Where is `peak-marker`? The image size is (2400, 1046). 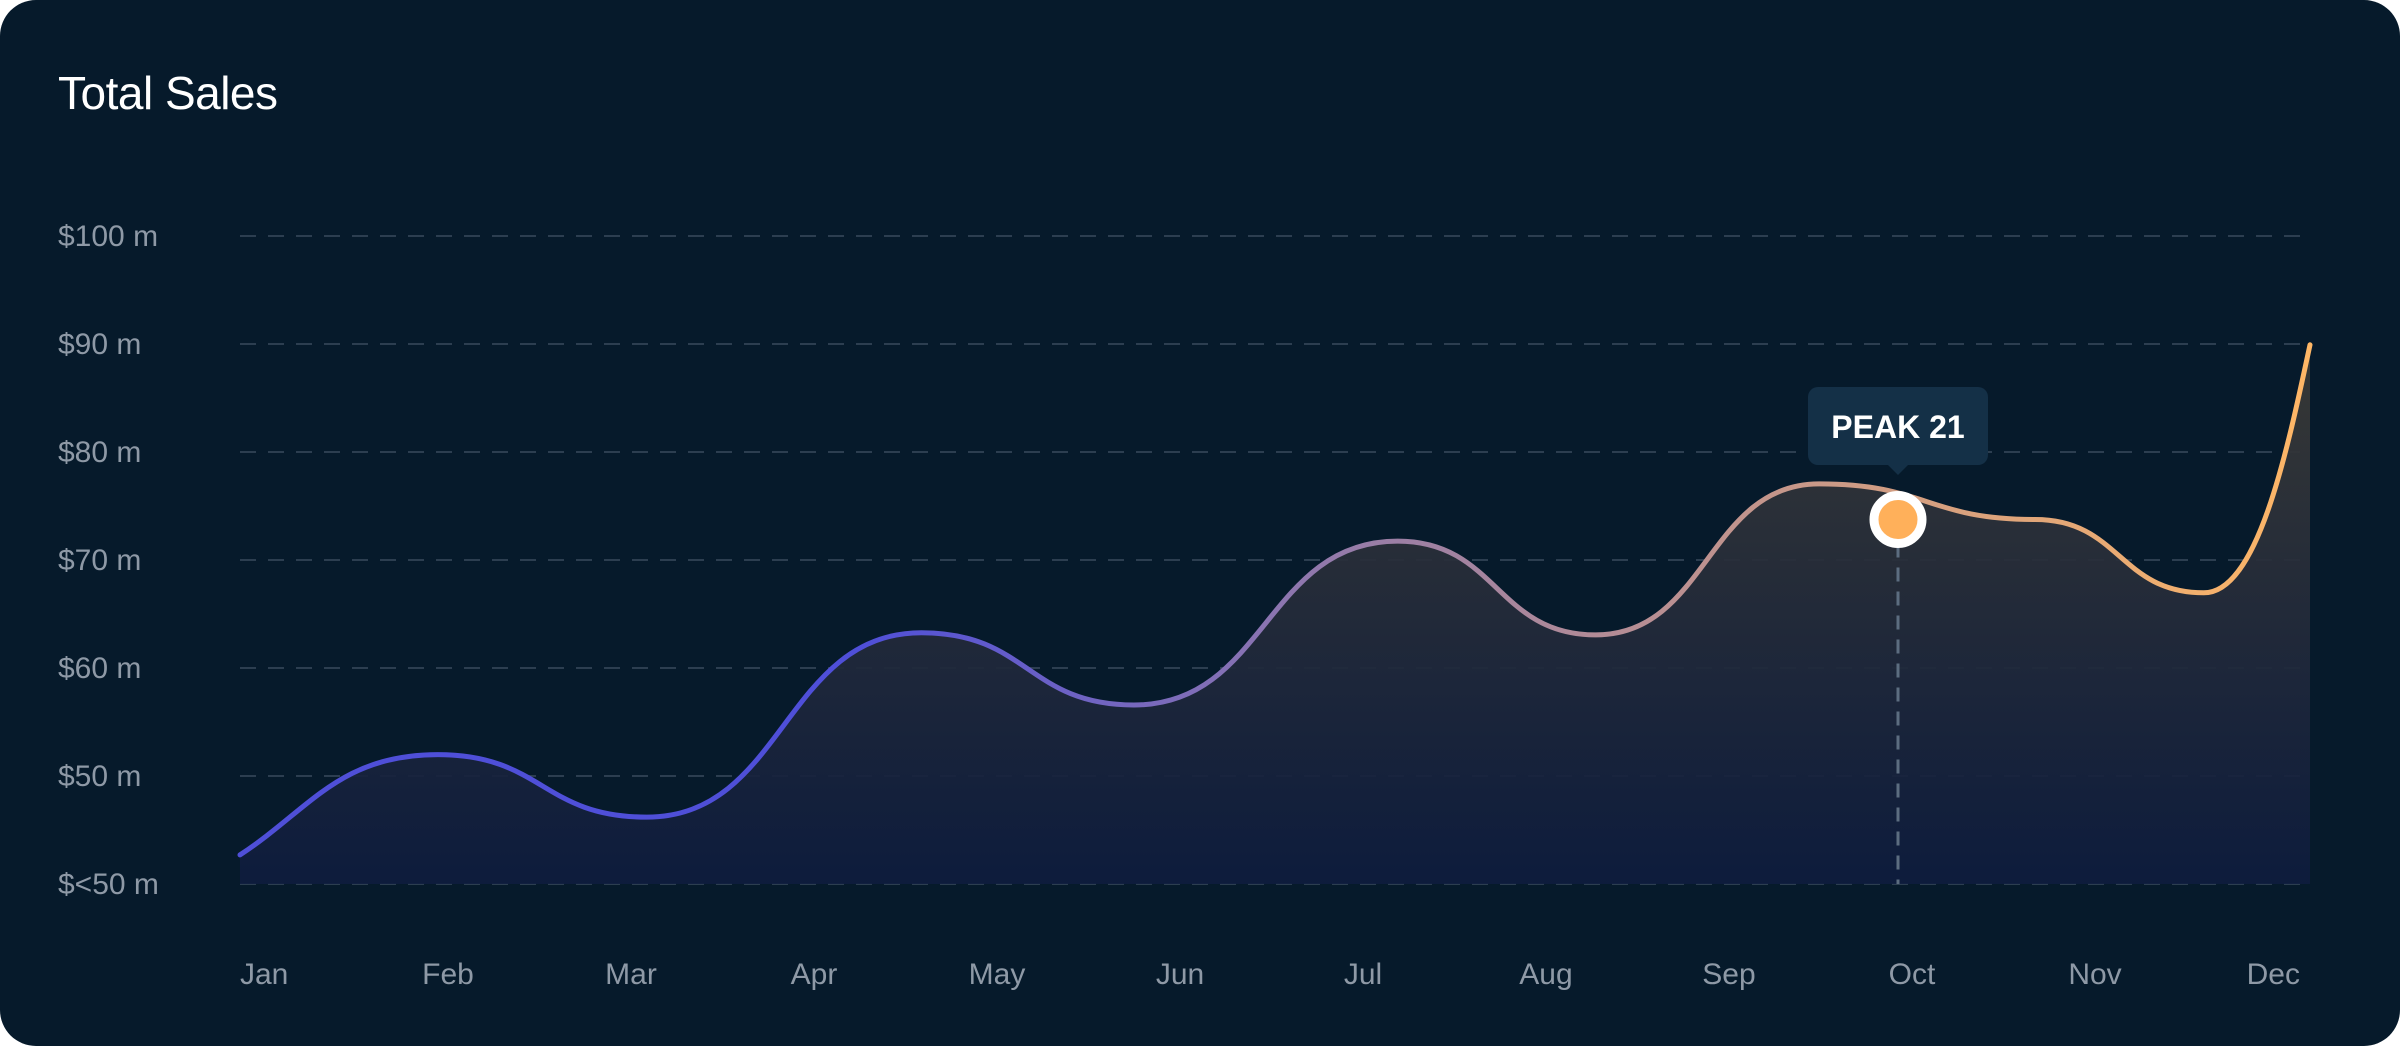
peak-marker is located at coordinates (1898, 520).